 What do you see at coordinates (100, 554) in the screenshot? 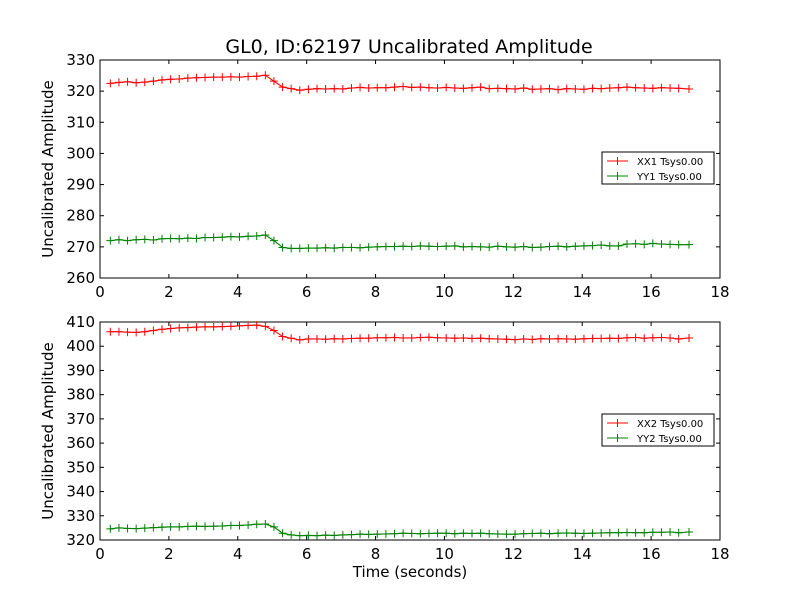
I see `bottom-x-tick-label: 0` at bounding box center [100, 554].